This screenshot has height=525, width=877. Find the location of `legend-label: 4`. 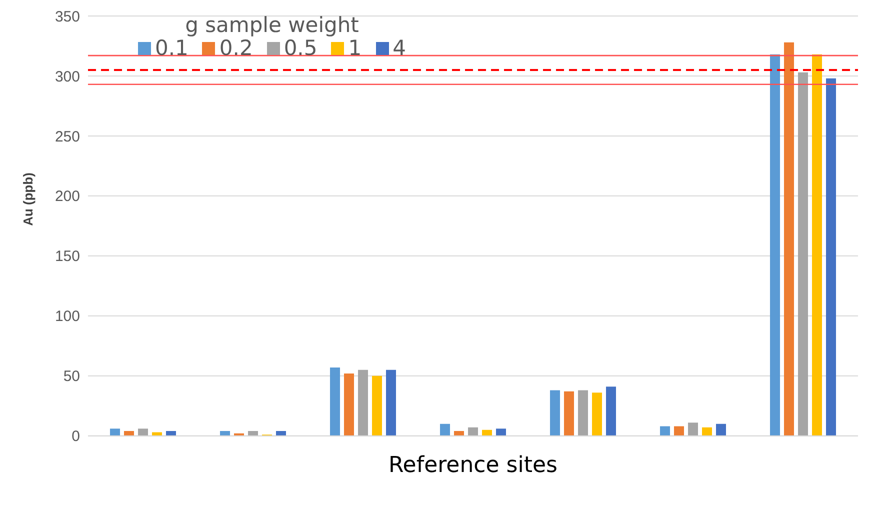

legend-label: 4 is located at coordinates (399, 48).